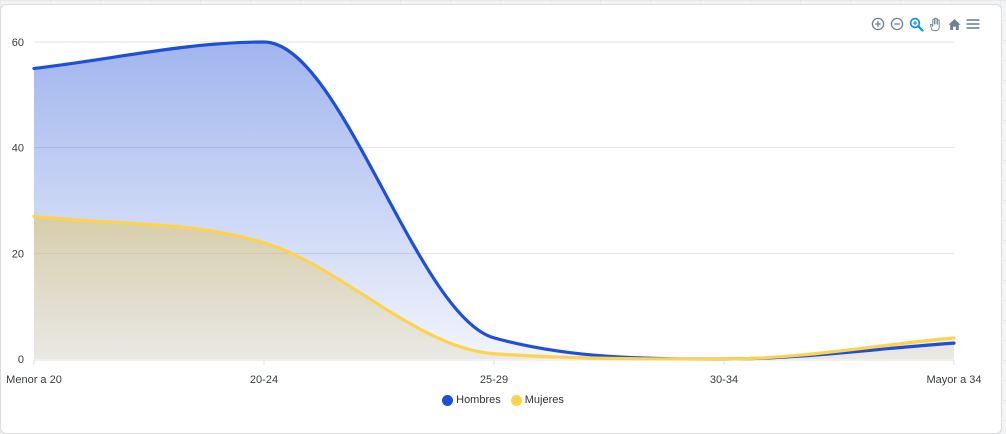 The image size is (1006, 434). Describe the element at coordinates (954, 24) in the screenshot. I see `home-reset-icon` at that location.